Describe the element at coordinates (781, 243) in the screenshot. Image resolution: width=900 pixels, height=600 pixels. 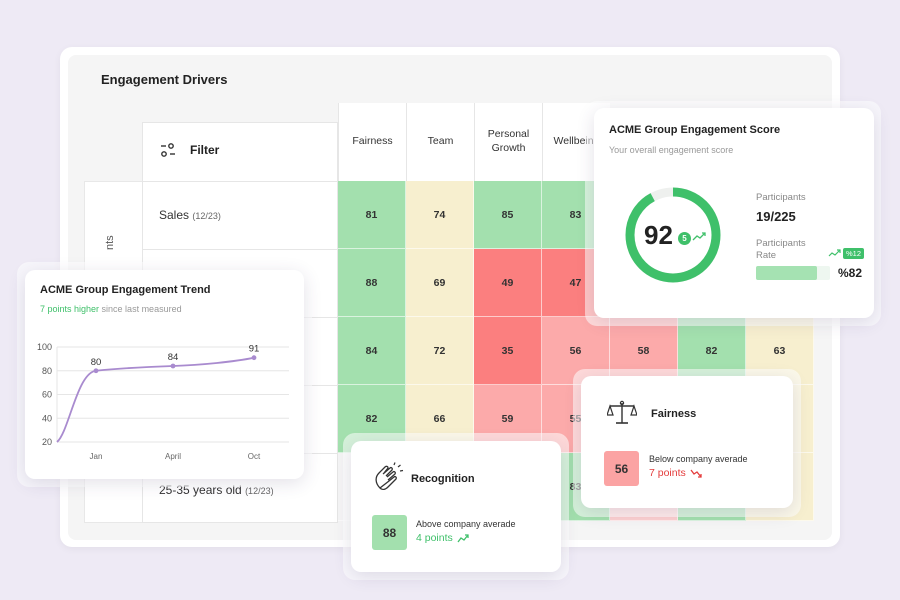
I see `participants-rate-label-line: Participants` at that location.